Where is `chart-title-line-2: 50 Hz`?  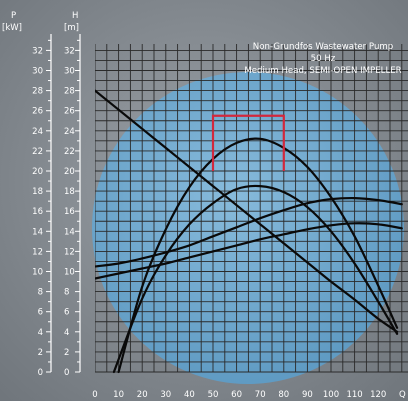 chart-title-line-2: 50 Hz is located at coordinates (323, 59).